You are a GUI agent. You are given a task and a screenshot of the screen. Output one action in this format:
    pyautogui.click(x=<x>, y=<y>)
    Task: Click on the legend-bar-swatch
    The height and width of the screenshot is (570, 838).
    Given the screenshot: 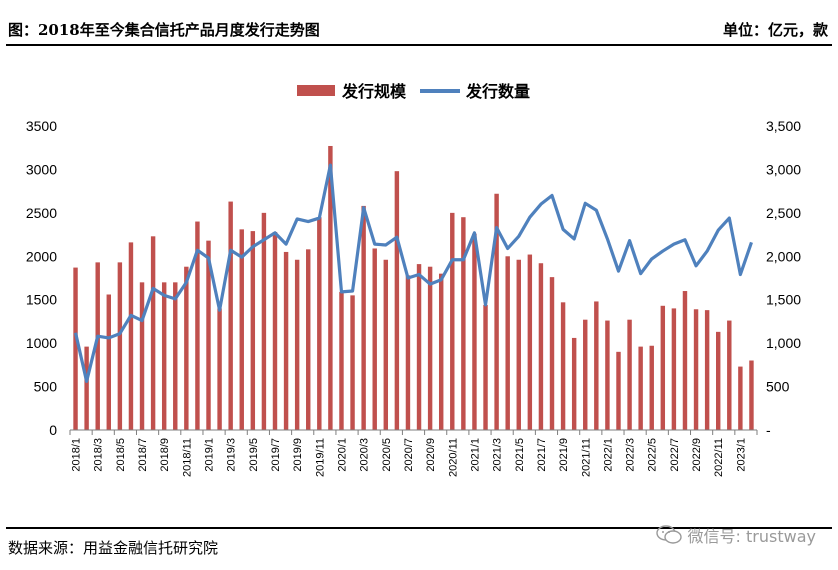 What is the action you would take?
    pyautogui.click(x=316, y=90)
    